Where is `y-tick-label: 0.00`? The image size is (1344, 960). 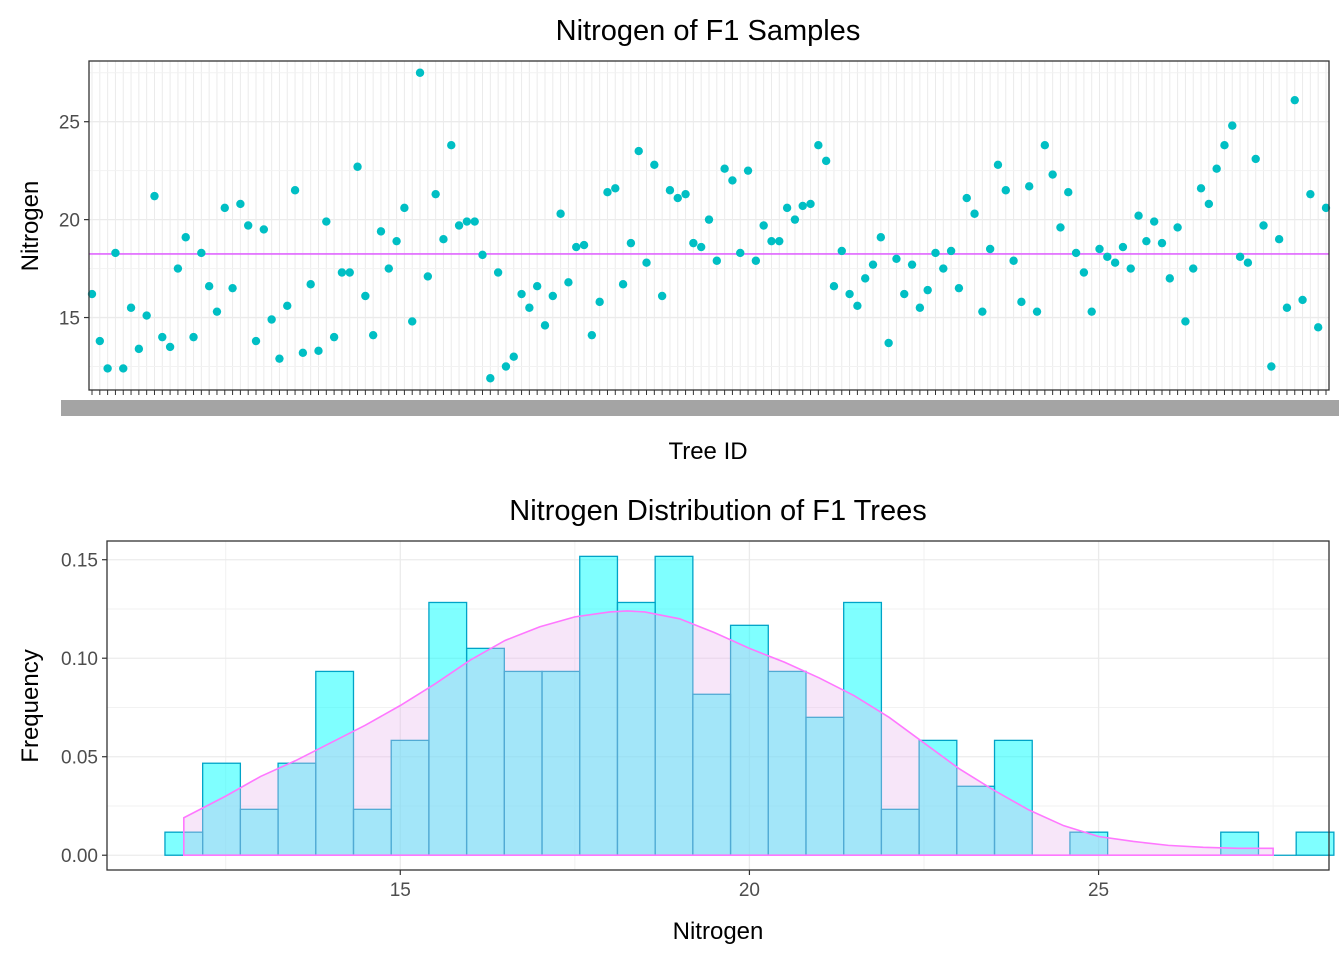 y-tick-label: 0.00 is located at coordinates (79, 856).